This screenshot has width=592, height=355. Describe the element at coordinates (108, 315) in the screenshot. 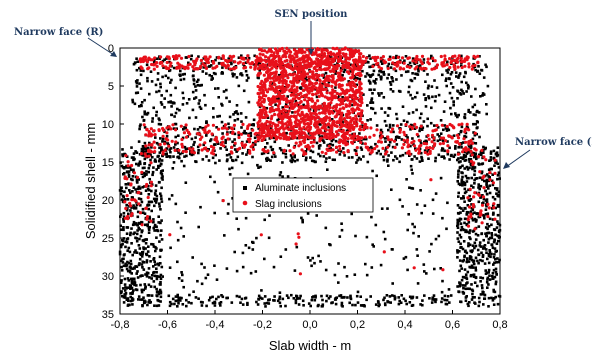

I see `y-tick-label: 35` at that location.